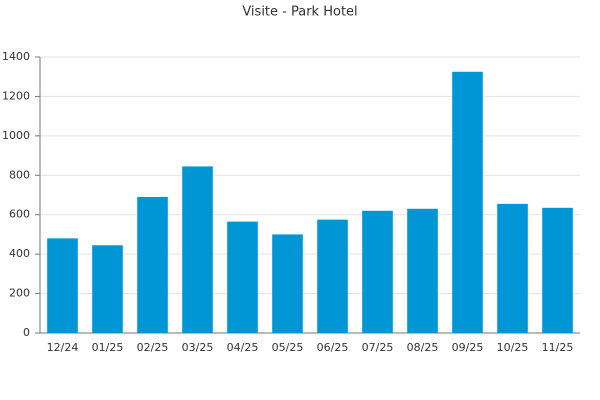 The width and height of the screenshot is (600, 400). What do you see at coordinates (333, 347) in the screenshot?
I see `x-tick-label: 06/25` at bounding box center [333, 347].